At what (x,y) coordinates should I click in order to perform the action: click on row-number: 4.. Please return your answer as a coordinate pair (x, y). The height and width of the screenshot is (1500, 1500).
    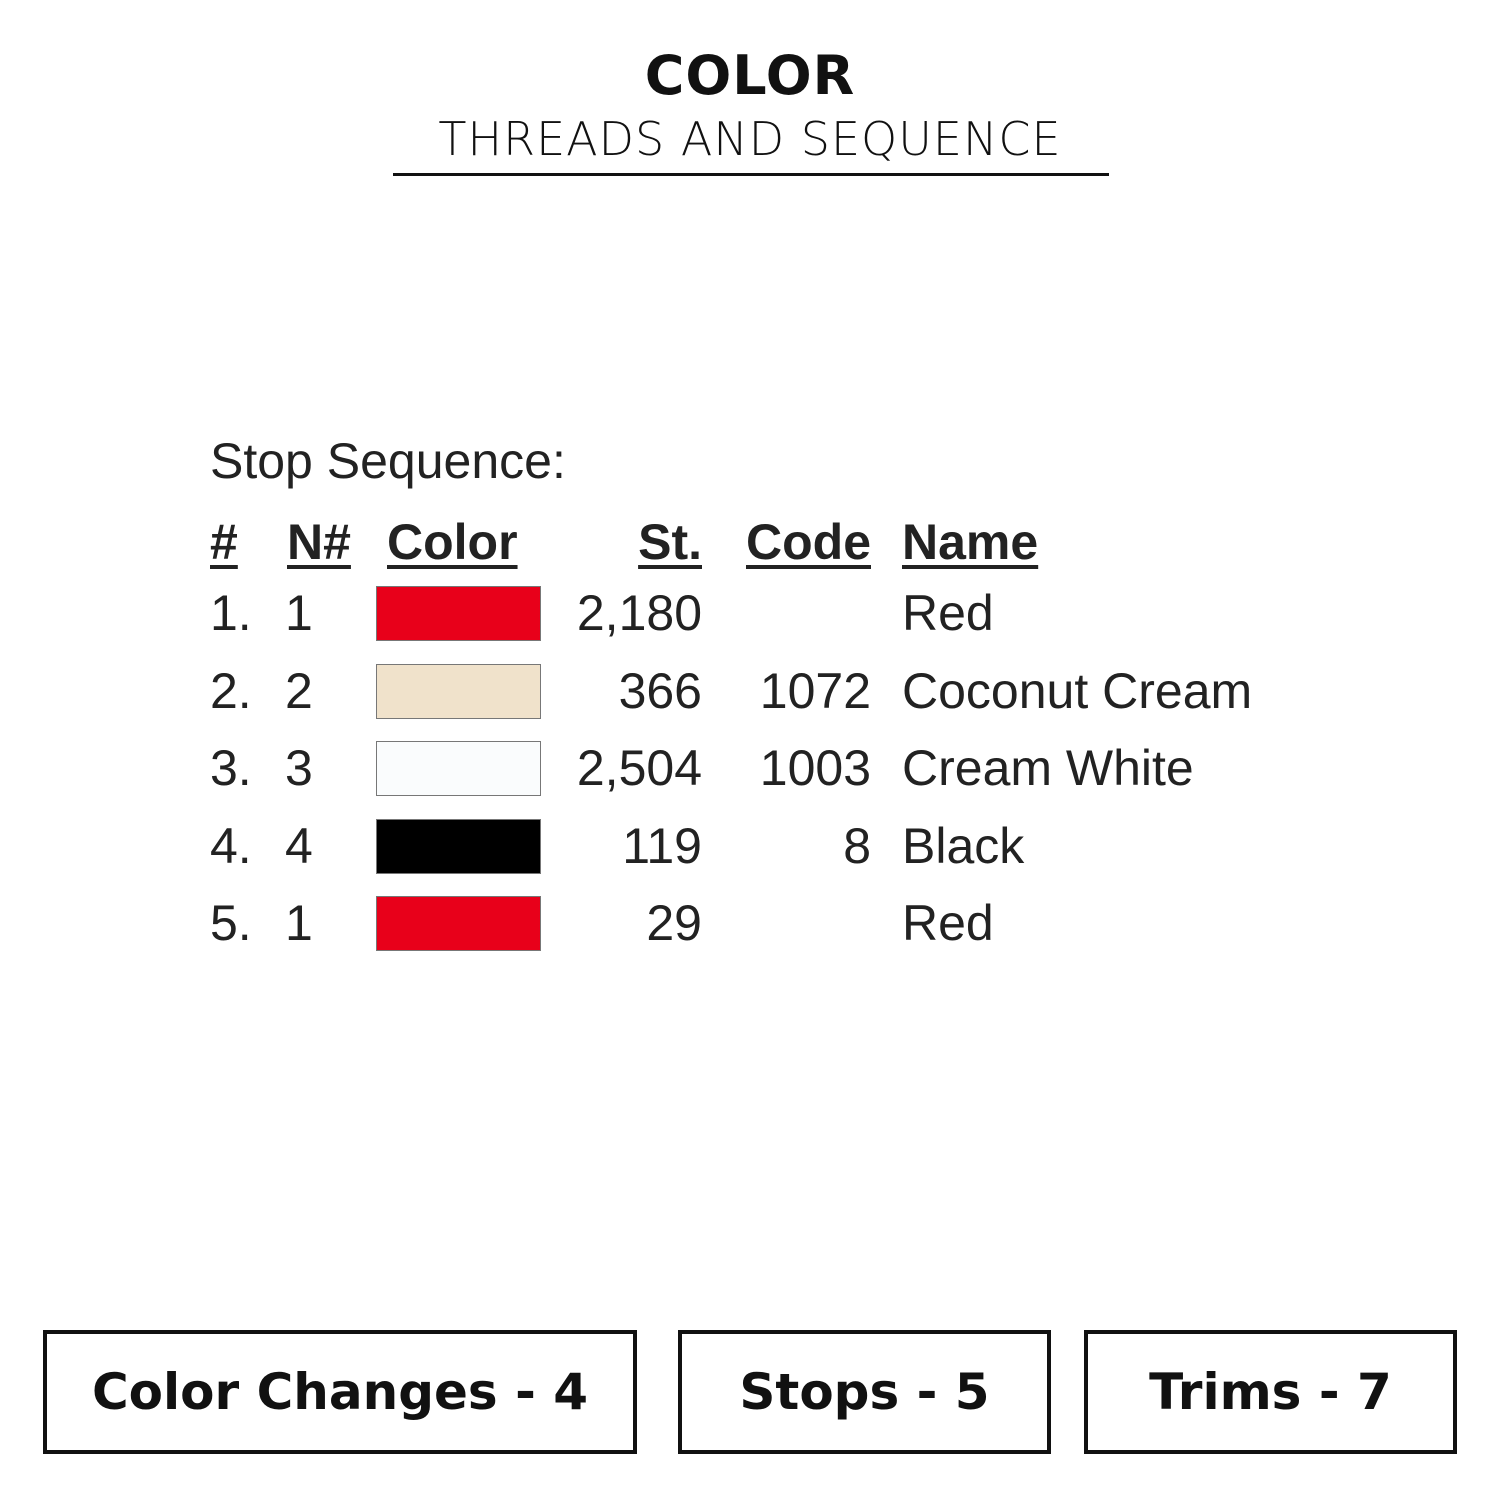
    Looking at the image, I should click on (231, 845).